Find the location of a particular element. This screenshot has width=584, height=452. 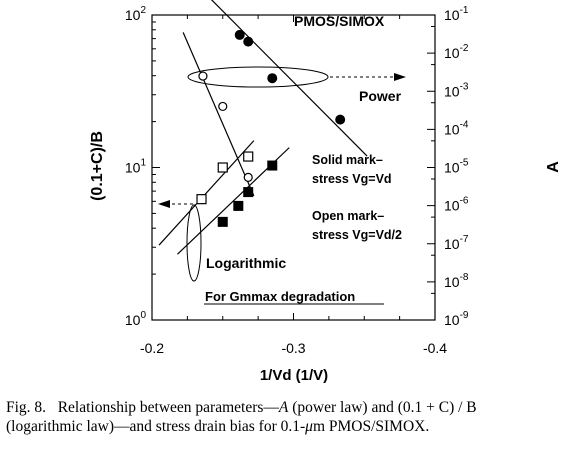

caption-expression: (0.1 + C) / B is located at coordinates (437, 407).